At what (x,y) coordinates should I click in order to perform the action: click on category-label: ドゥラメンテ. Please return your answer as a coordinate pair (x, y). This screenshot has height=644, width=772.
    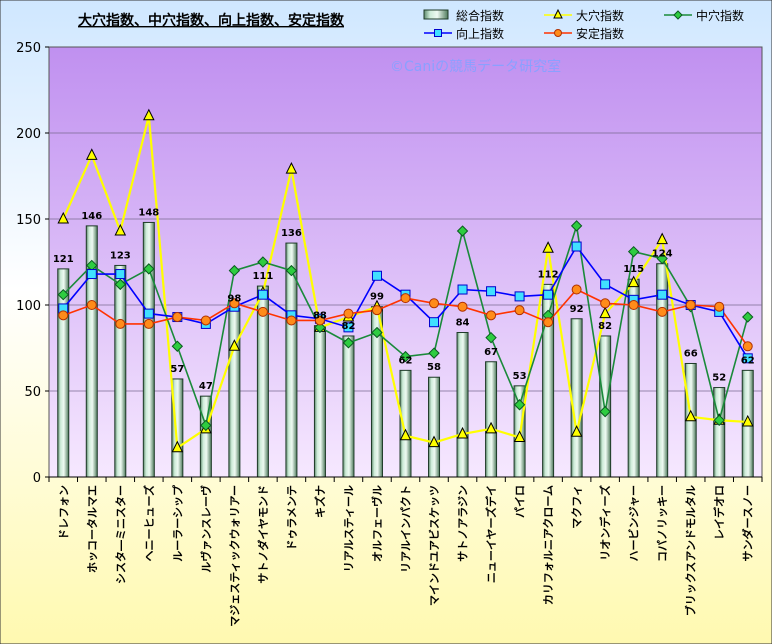
    Looking at the image, I should click on (291, 518).